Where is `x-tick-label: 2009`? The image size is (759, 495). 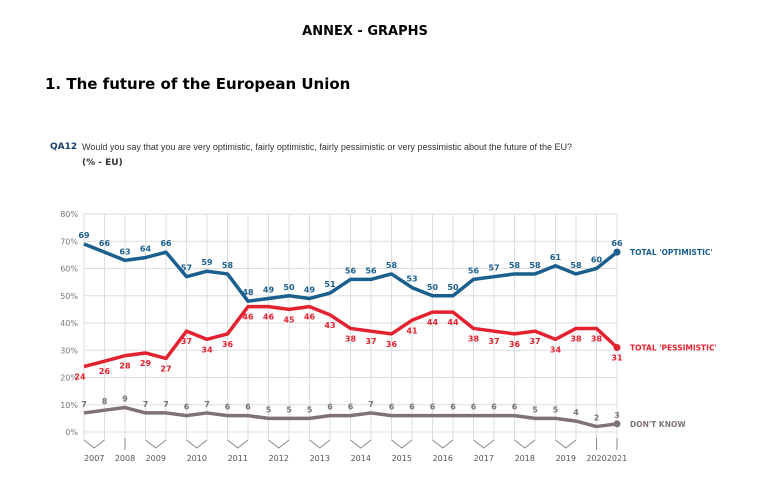 x-tick-label: 2009 is located at coordinates (156, 458).